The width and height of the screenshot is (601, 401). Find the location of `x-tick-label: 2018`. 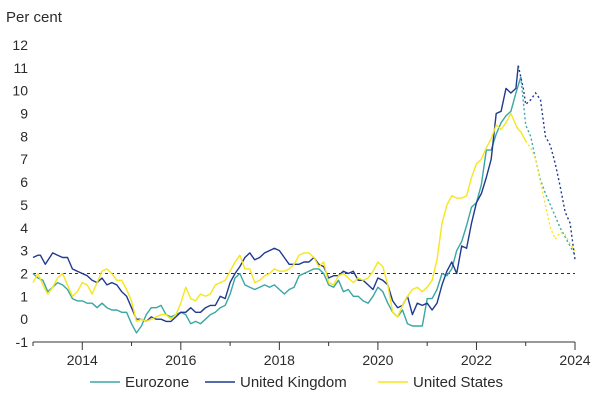

x-tick-label: 2018 is located at coordinates (279, 360).